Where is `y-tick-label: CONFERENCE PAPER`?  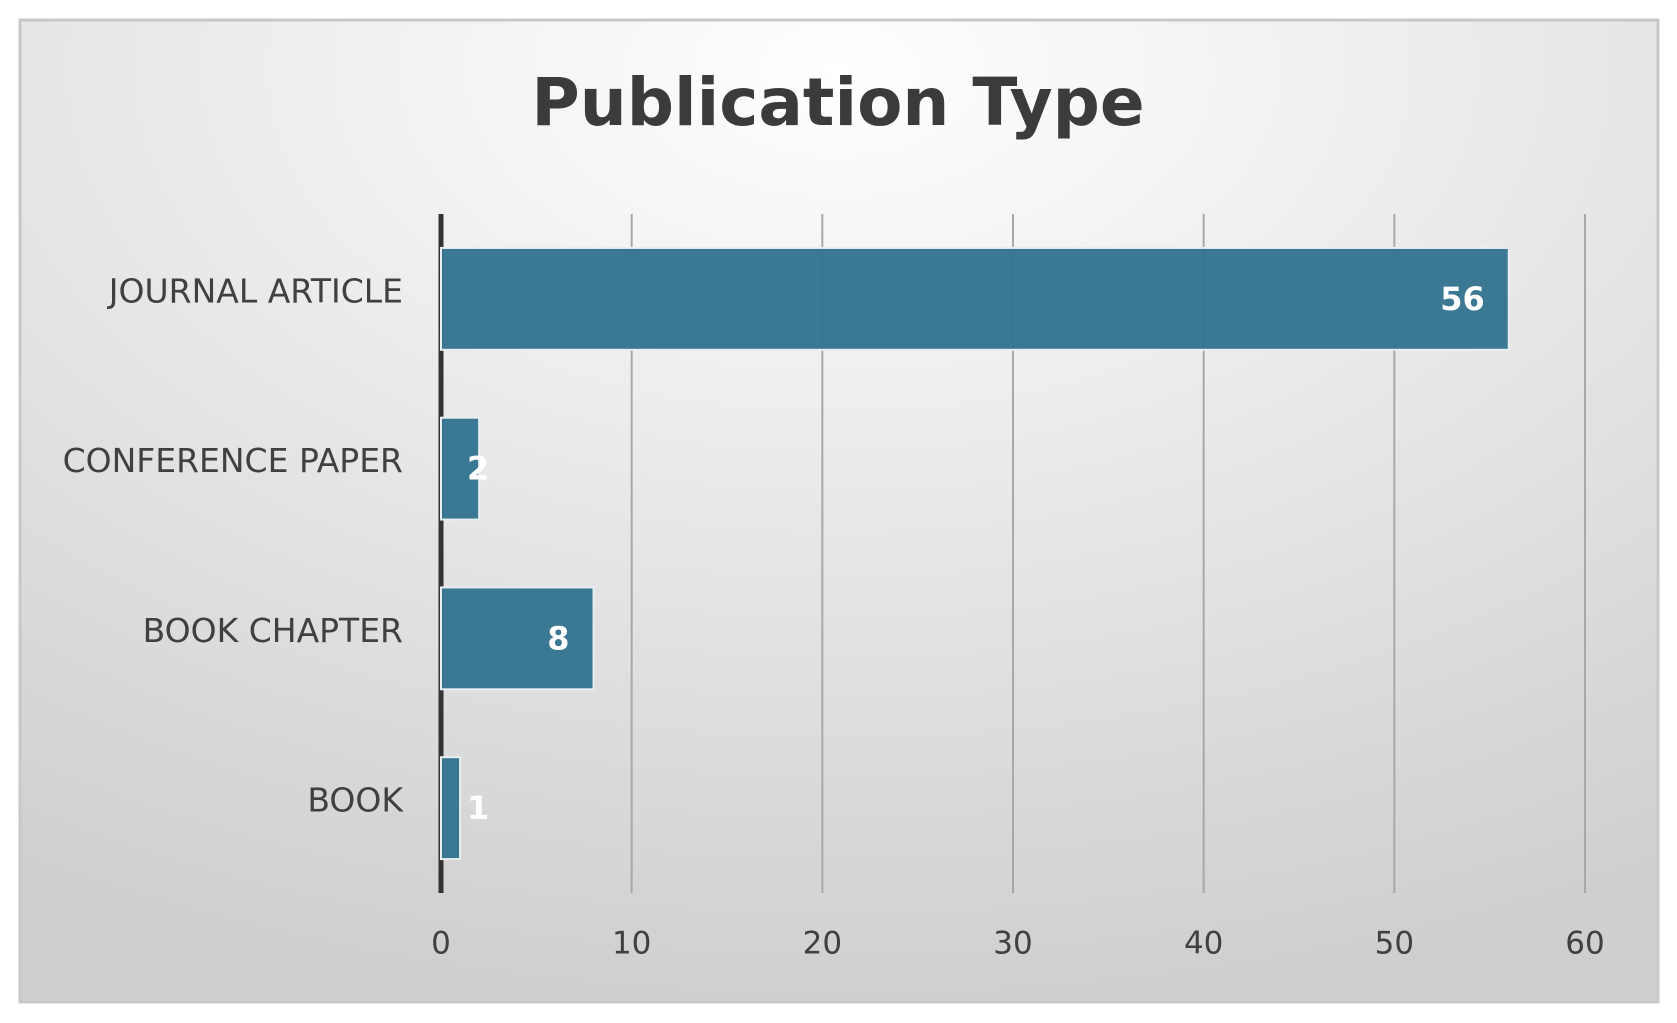
y-tick-label: CONFERENCE PAPER is located at coordinates (233, 460).